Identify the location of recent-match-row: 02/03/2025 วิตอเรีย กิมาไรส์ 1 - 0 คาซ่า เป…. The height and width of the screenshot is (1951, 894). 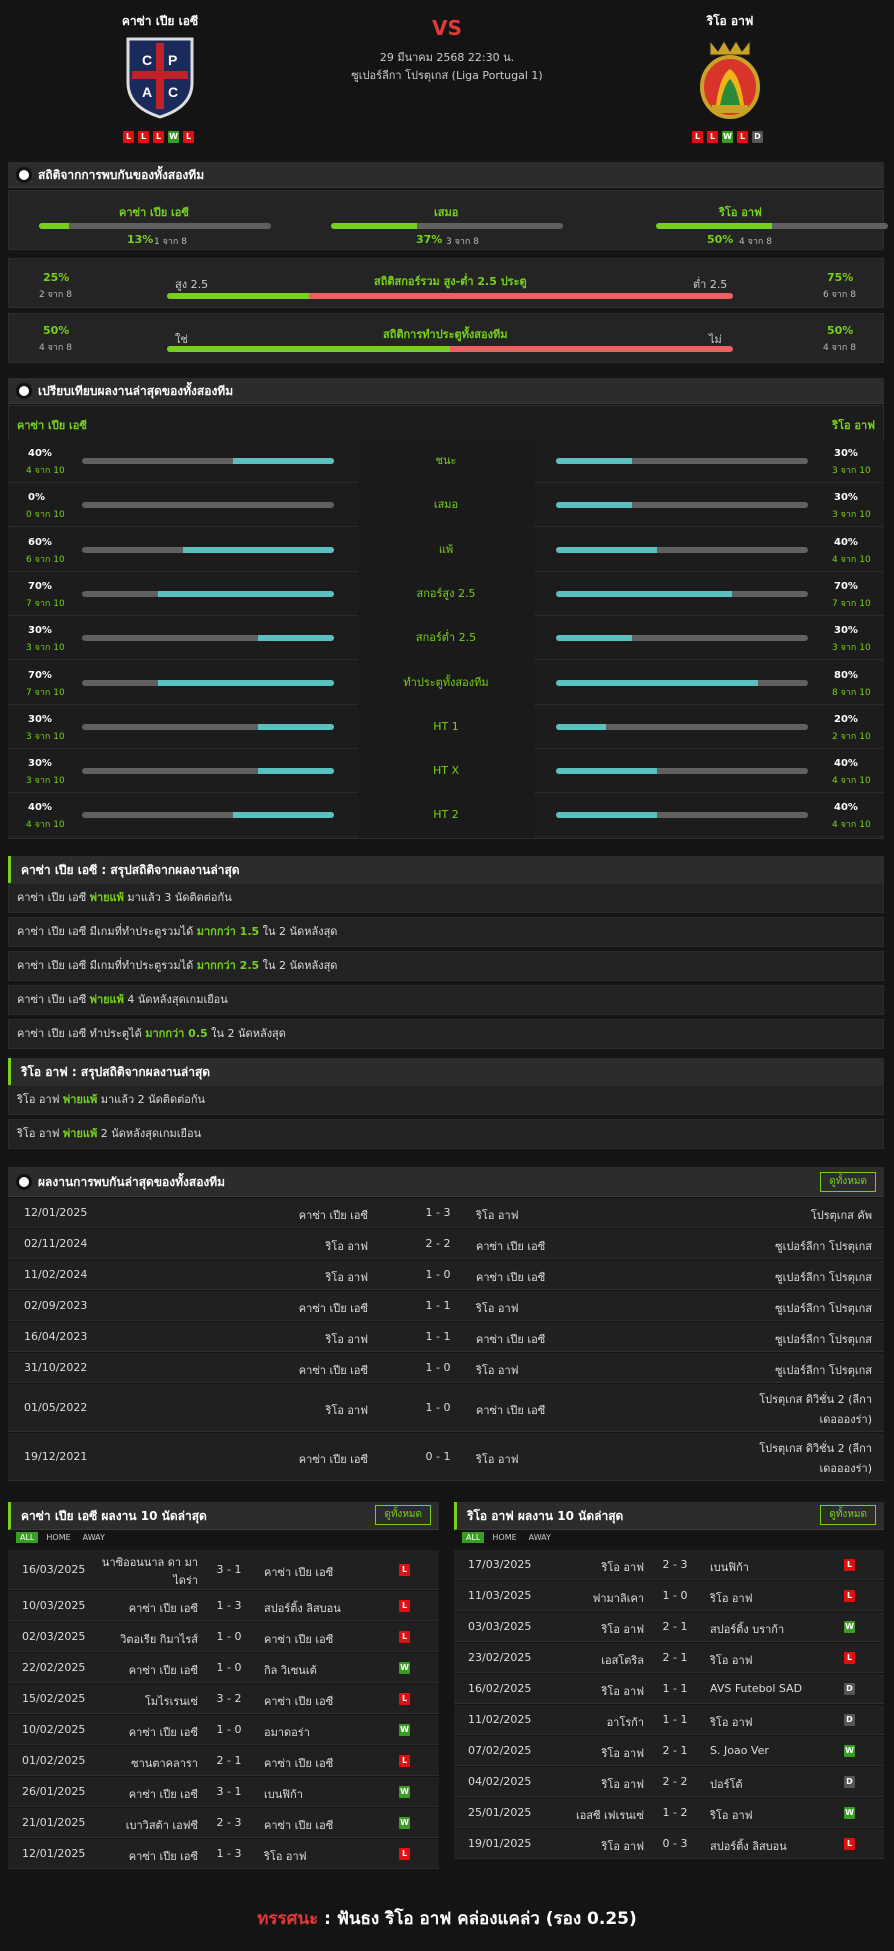
(223, 1637).